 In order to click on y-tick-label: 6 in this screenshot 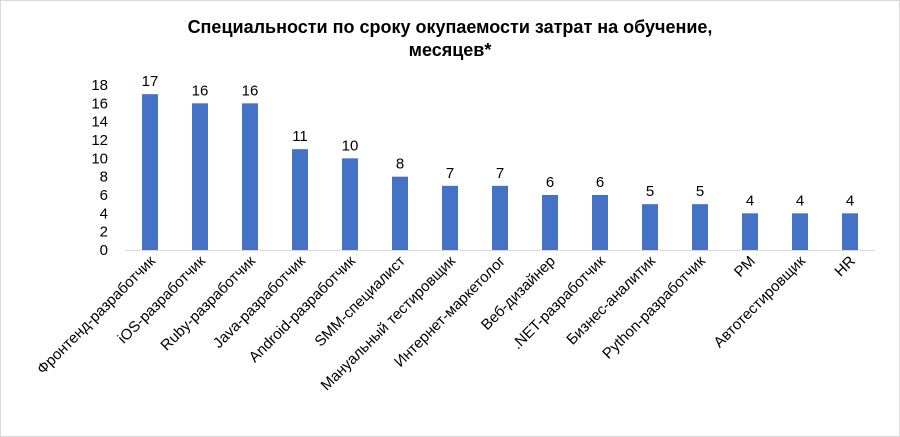, I will do `click(104, 195)`.